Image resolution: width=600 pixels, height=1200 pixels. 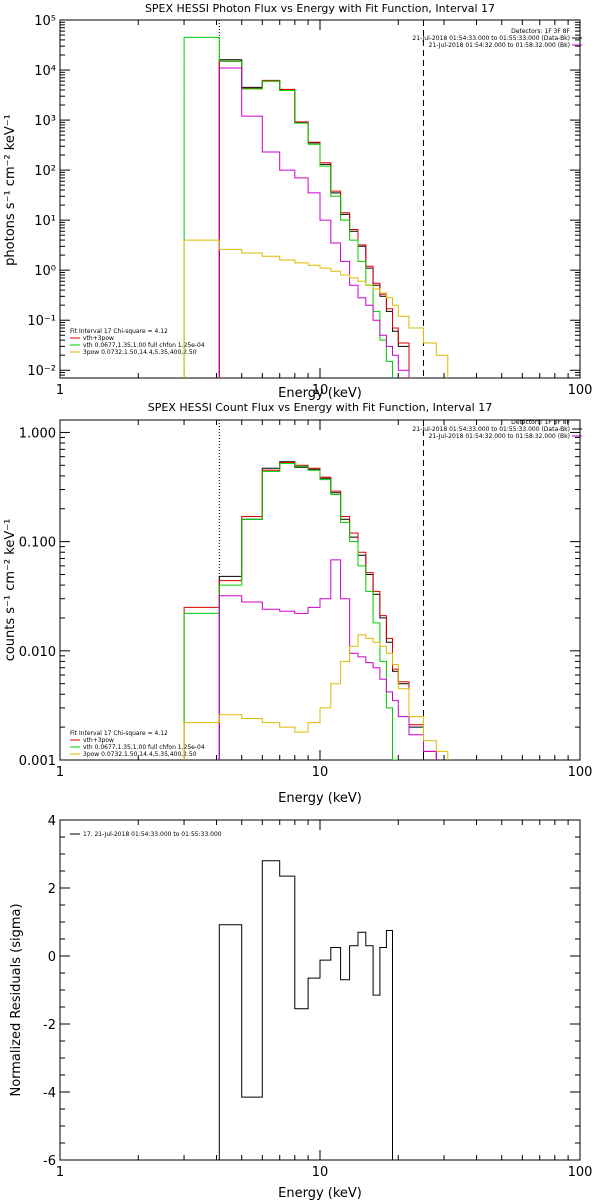 What do you see at coordinates (37, 433) in the screenshot?
I see `count-flux-y-tick-label: 1.000` at bounding box center [37, 433].